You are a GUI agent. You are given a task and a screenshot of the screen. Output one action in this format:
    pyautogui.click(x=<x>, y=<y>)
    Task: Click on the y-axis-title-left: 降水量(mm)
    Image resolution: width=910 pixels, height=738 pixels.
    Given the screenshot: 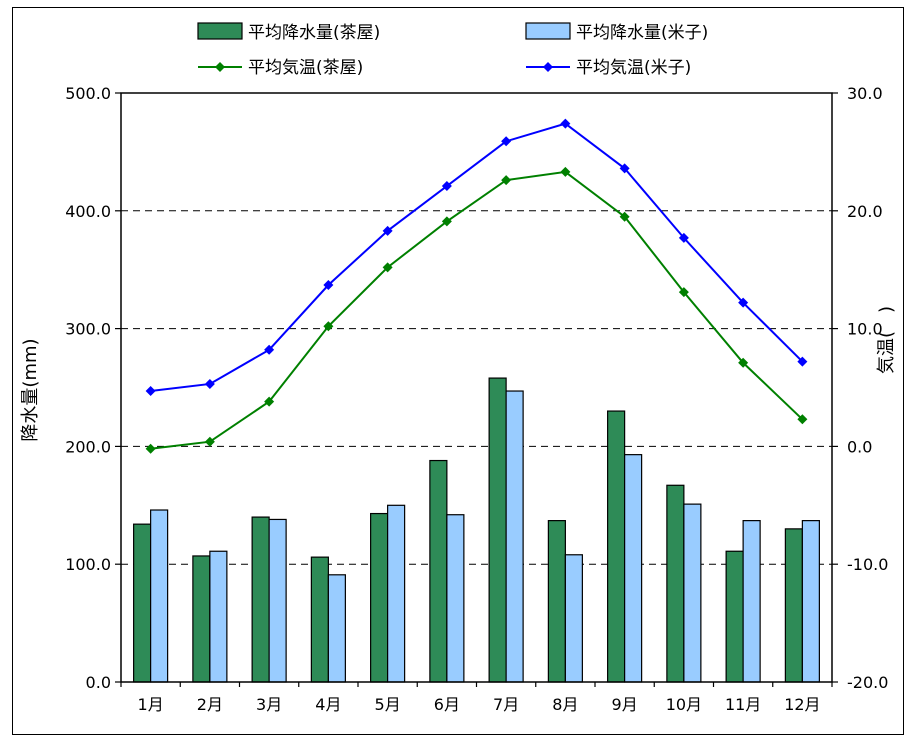 What is the action you would take?
    pyautogui.click(x=30, y=389)
    